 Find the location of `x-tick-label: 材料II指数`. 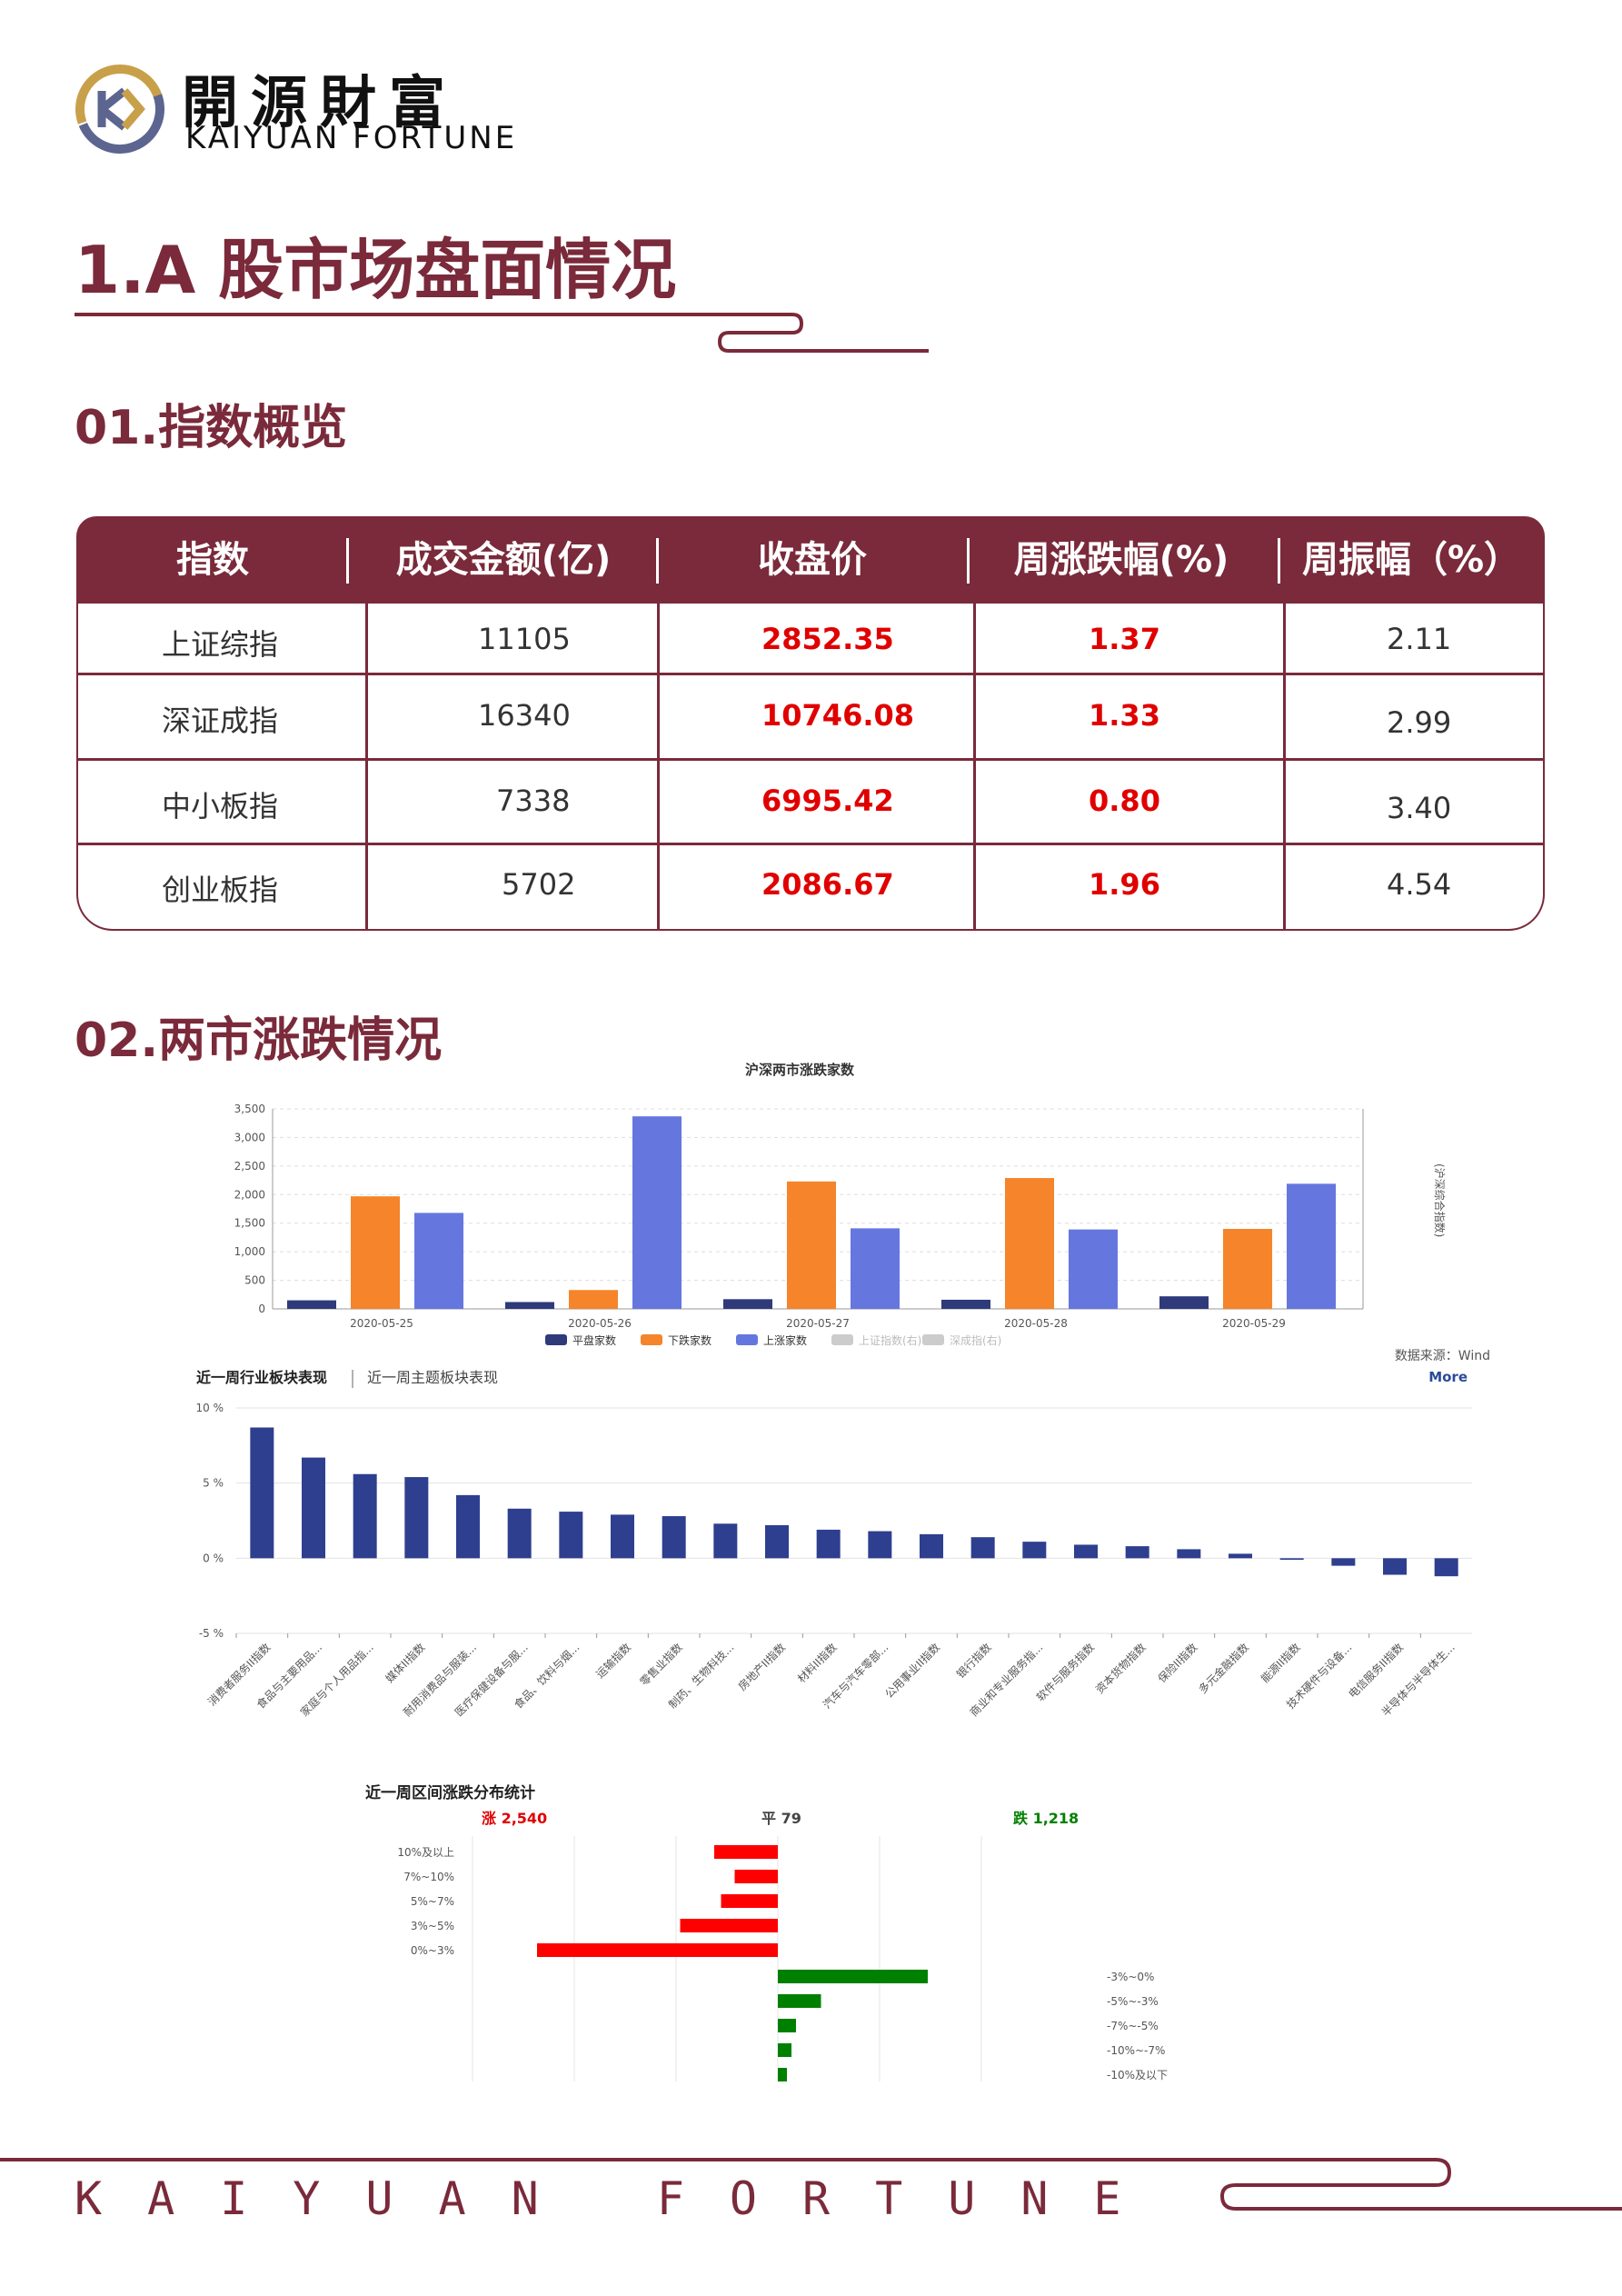

x-tick-label: 材料II指数 is located at coordinates (817, 1663).